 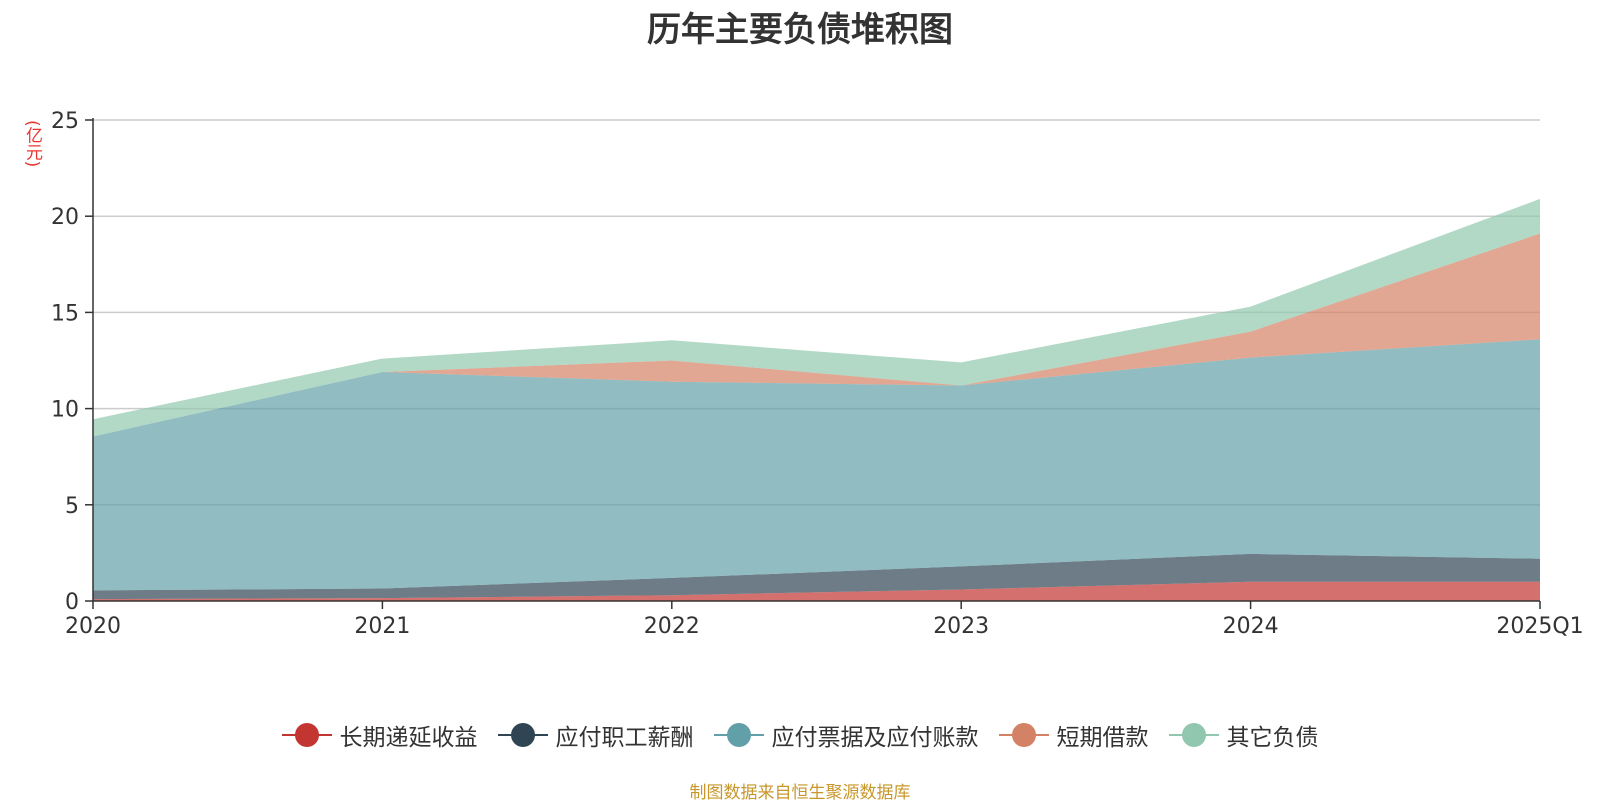 What do you see at coordinates (624, 738) in the screenshot?
I see `legend-label: 应付职工薪酬` at bounding box center [624, 738].